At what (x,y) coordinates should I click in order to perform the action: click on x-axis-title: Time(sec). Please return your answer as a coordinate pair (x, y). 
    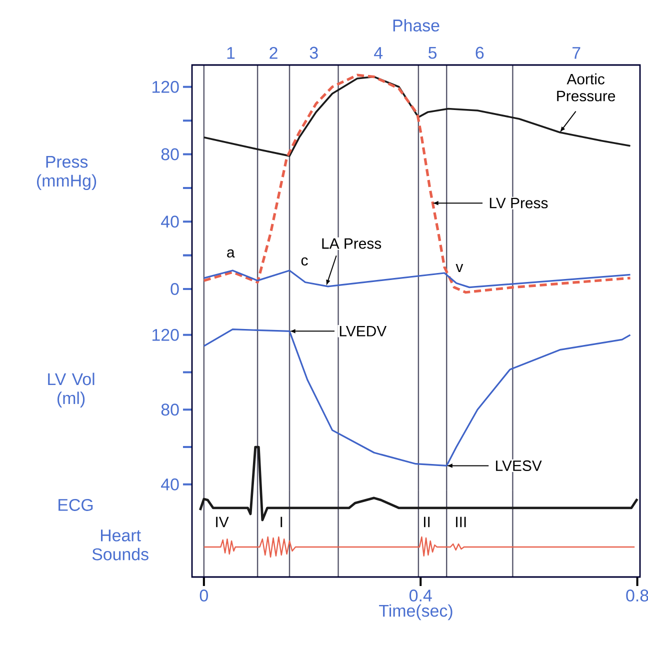
    Looking at the image, I should click on (415, 612).